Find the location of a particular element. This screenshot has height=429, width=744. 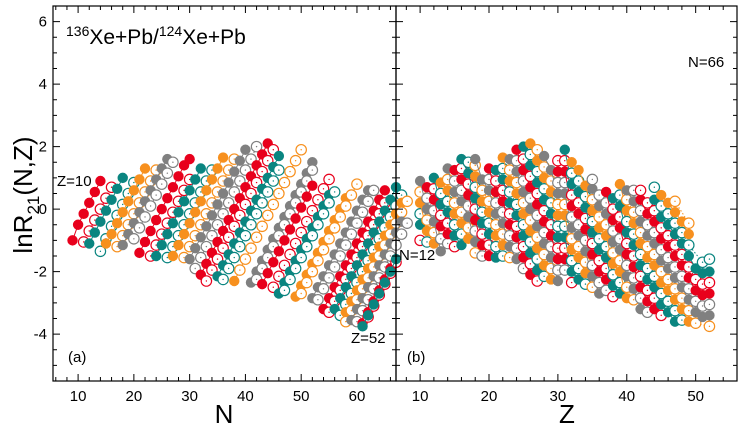

x-tick-label: 30 is located at coordinates (558, 396).